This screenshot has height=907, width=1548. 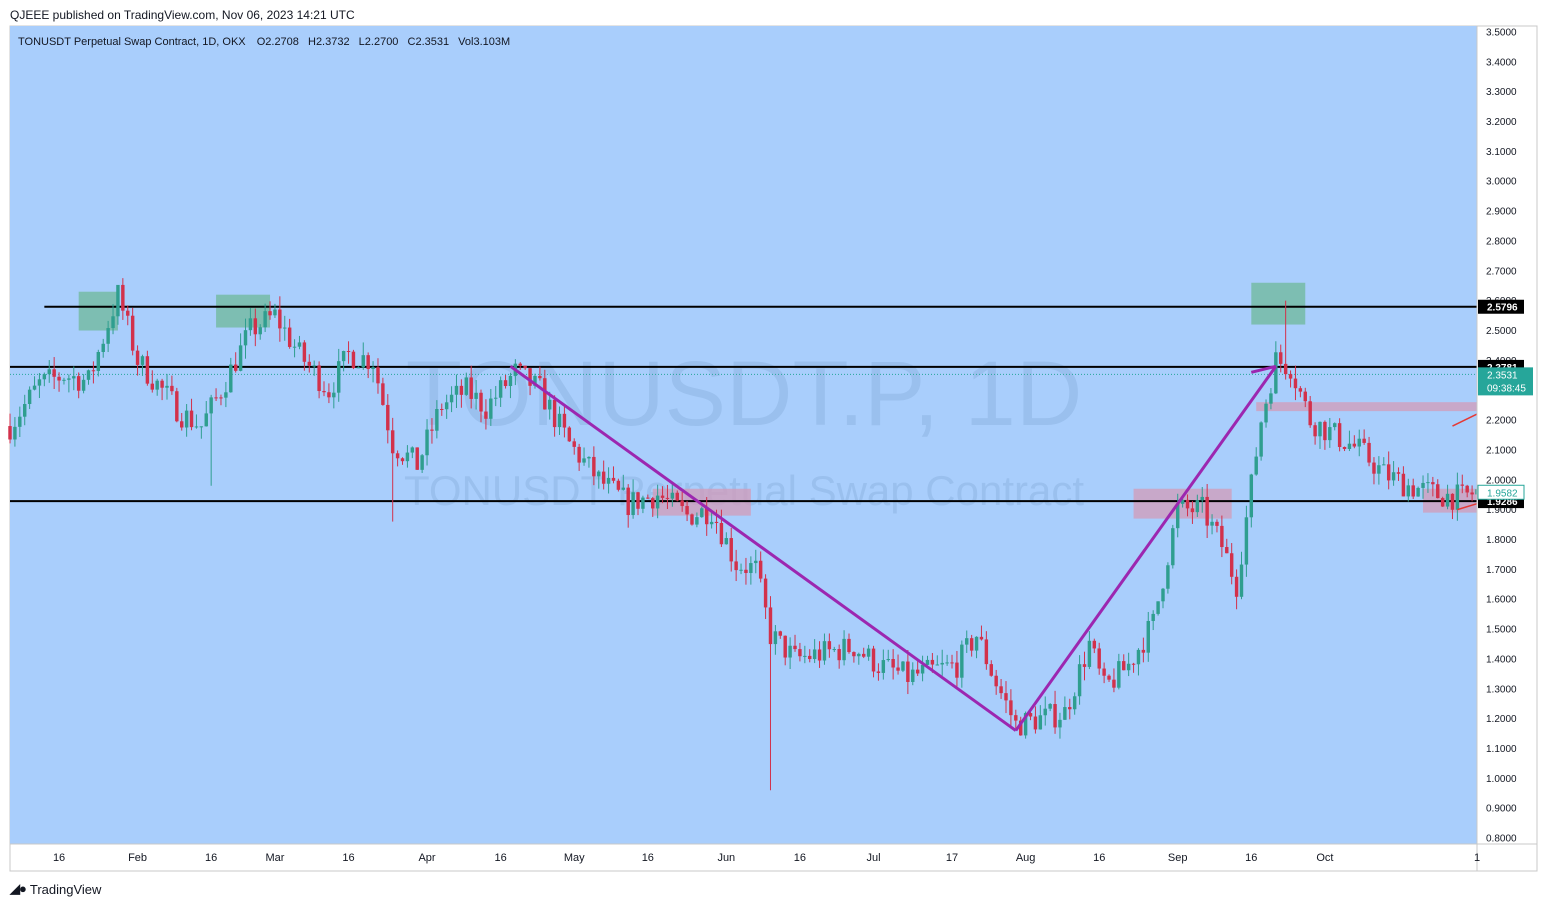 I want to click on y-tick-label: 3.1000, so click(x=1501, y=152).